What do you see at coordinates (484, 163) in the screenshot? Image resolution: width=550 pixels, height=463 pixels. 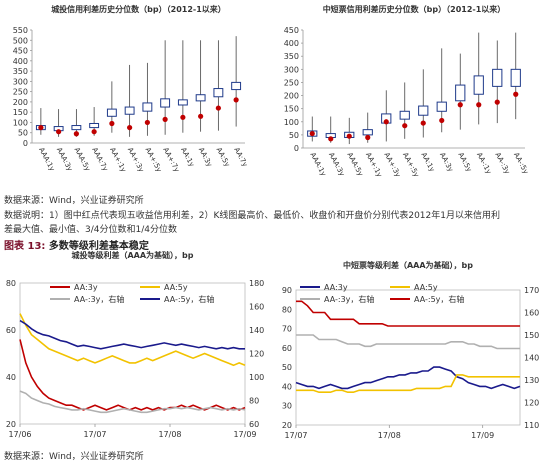 I see `box-chart-1-xtick-9: AA-:1y` at bounding box center [484, 163].